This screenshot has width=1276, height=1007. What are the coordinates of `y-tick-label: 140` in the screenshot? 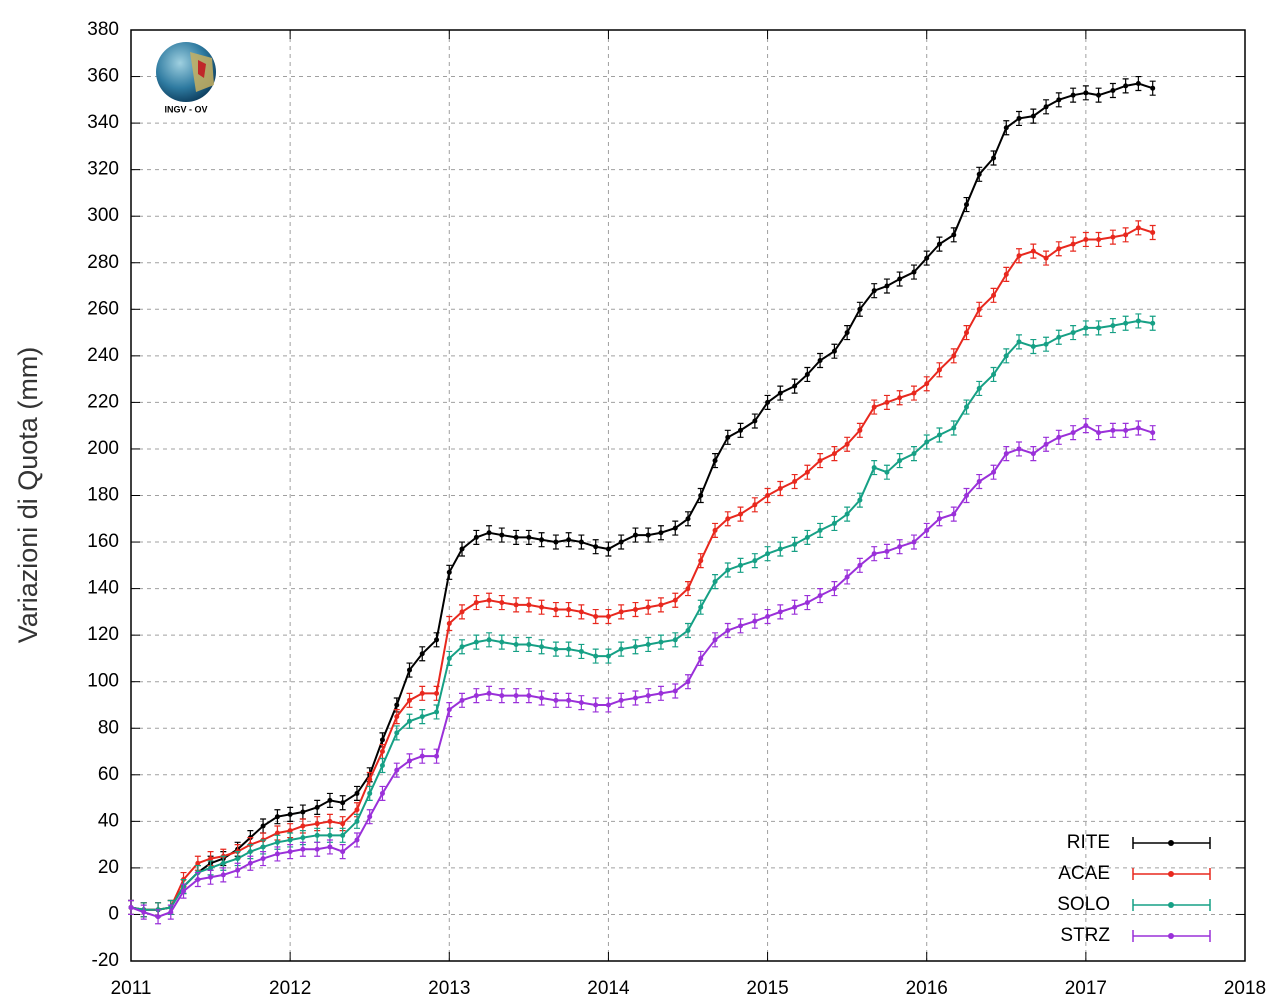 It's located at (103, 588).